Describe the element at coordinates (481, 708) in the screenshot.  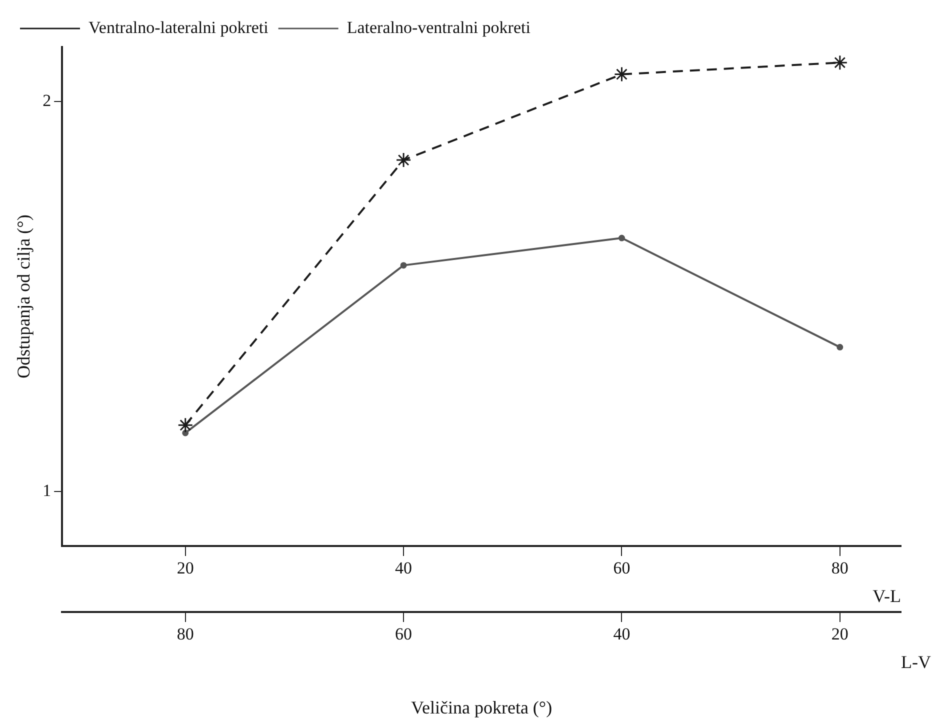
I see `text: Veličina pokreta (°)` at that location.